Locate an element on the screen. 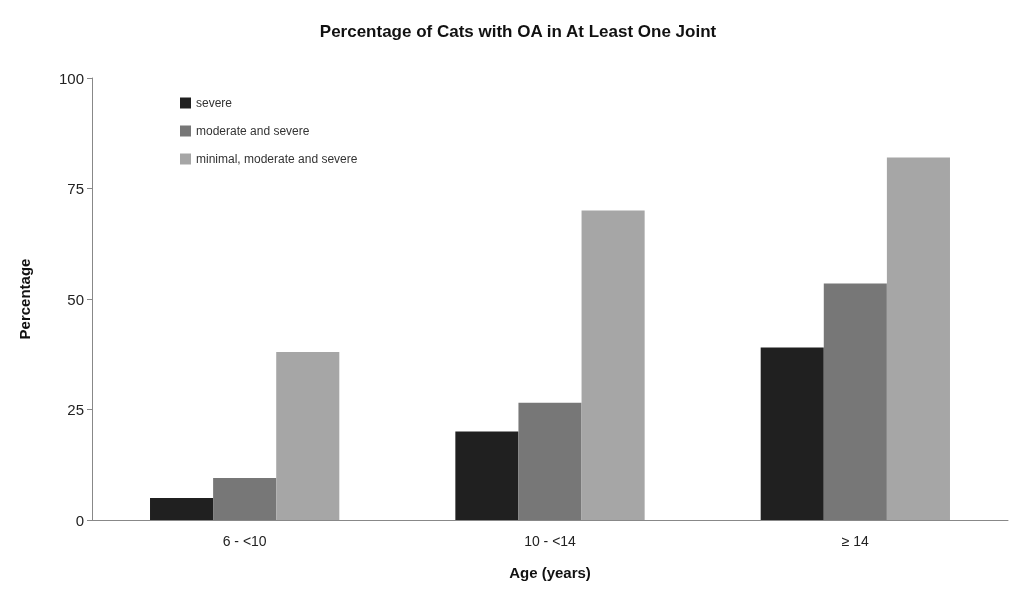 This screenshot has width=1036, height=592. y-axis-title: Percentage is located at coordinates (24, 299).